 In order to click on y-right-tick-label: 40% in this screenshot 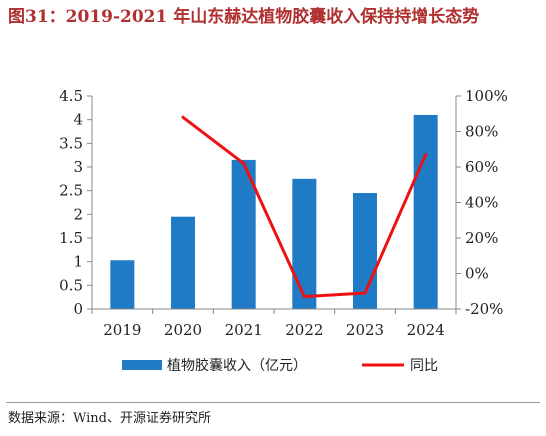, I will do `click(481, 203)`.